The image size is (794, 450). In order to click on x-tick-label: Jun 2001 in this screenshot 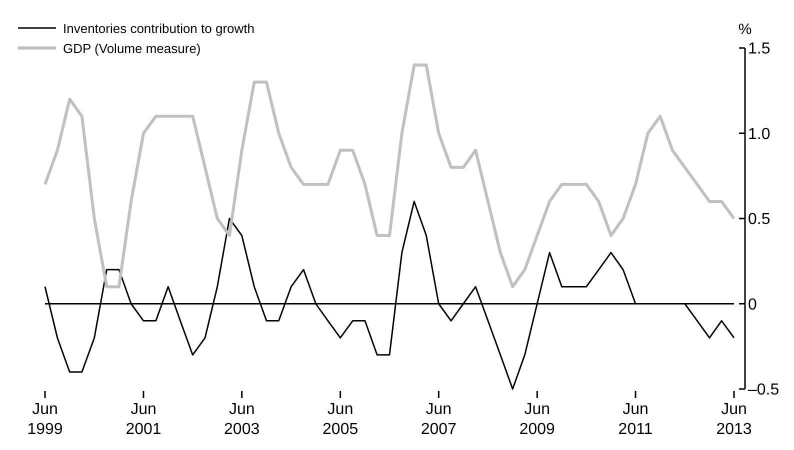, I will do `click(144, 419)`.